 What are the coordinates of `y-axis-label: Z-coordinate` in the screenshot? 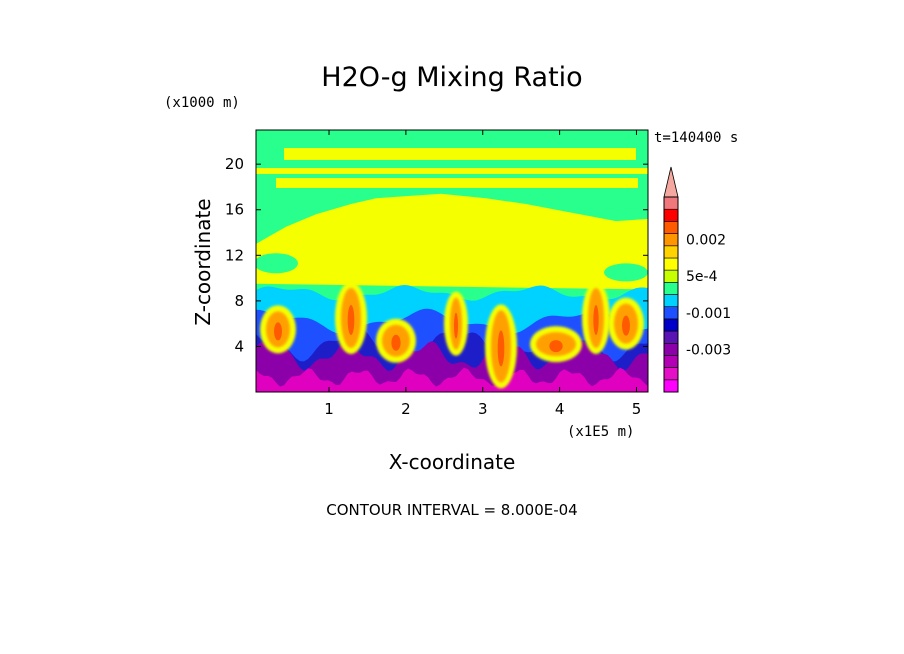 It's located at (203, 261).